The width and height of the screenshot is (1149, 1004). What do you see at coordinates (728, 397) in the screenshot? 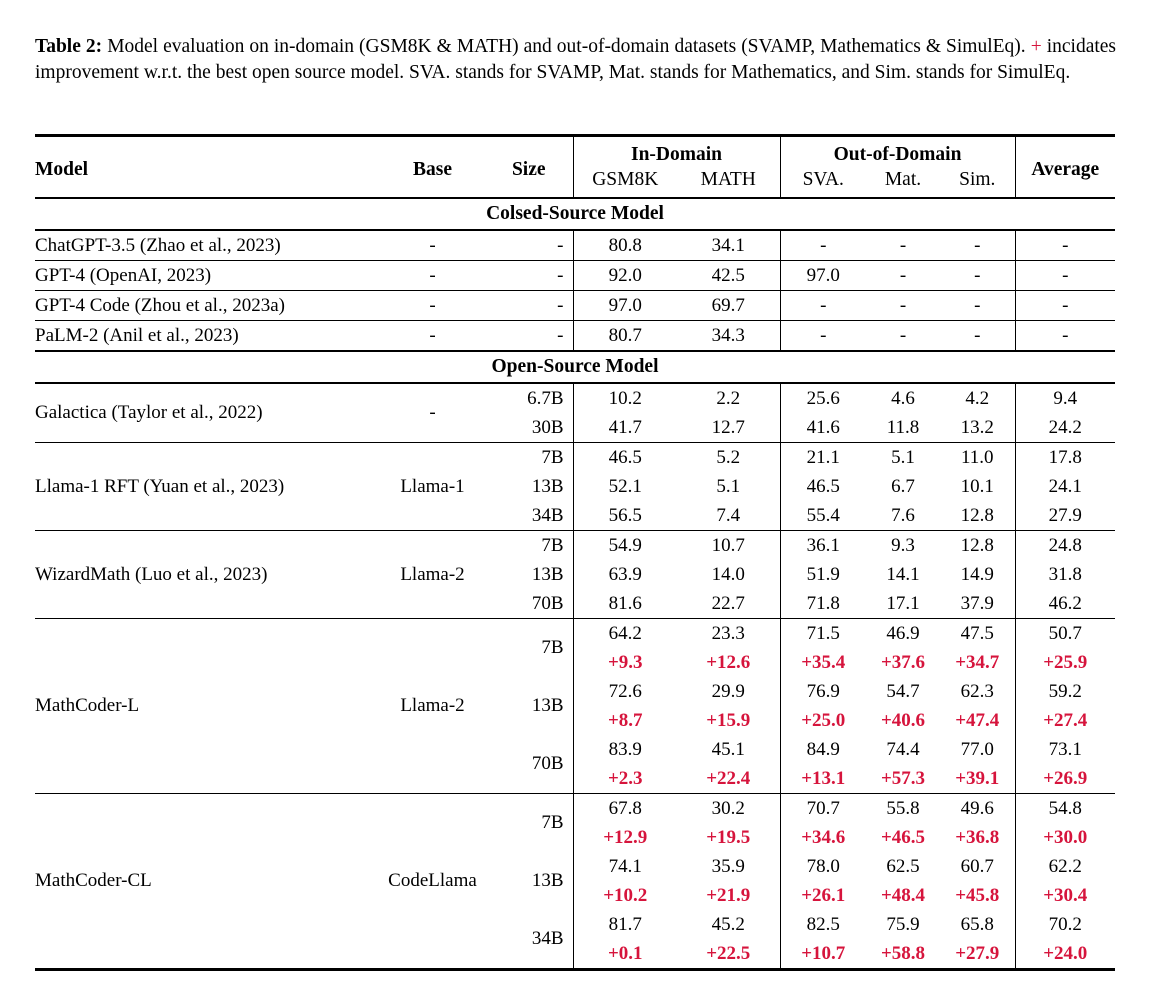
I see `metric-cell: 2.2` at bounding box center [728, 397].